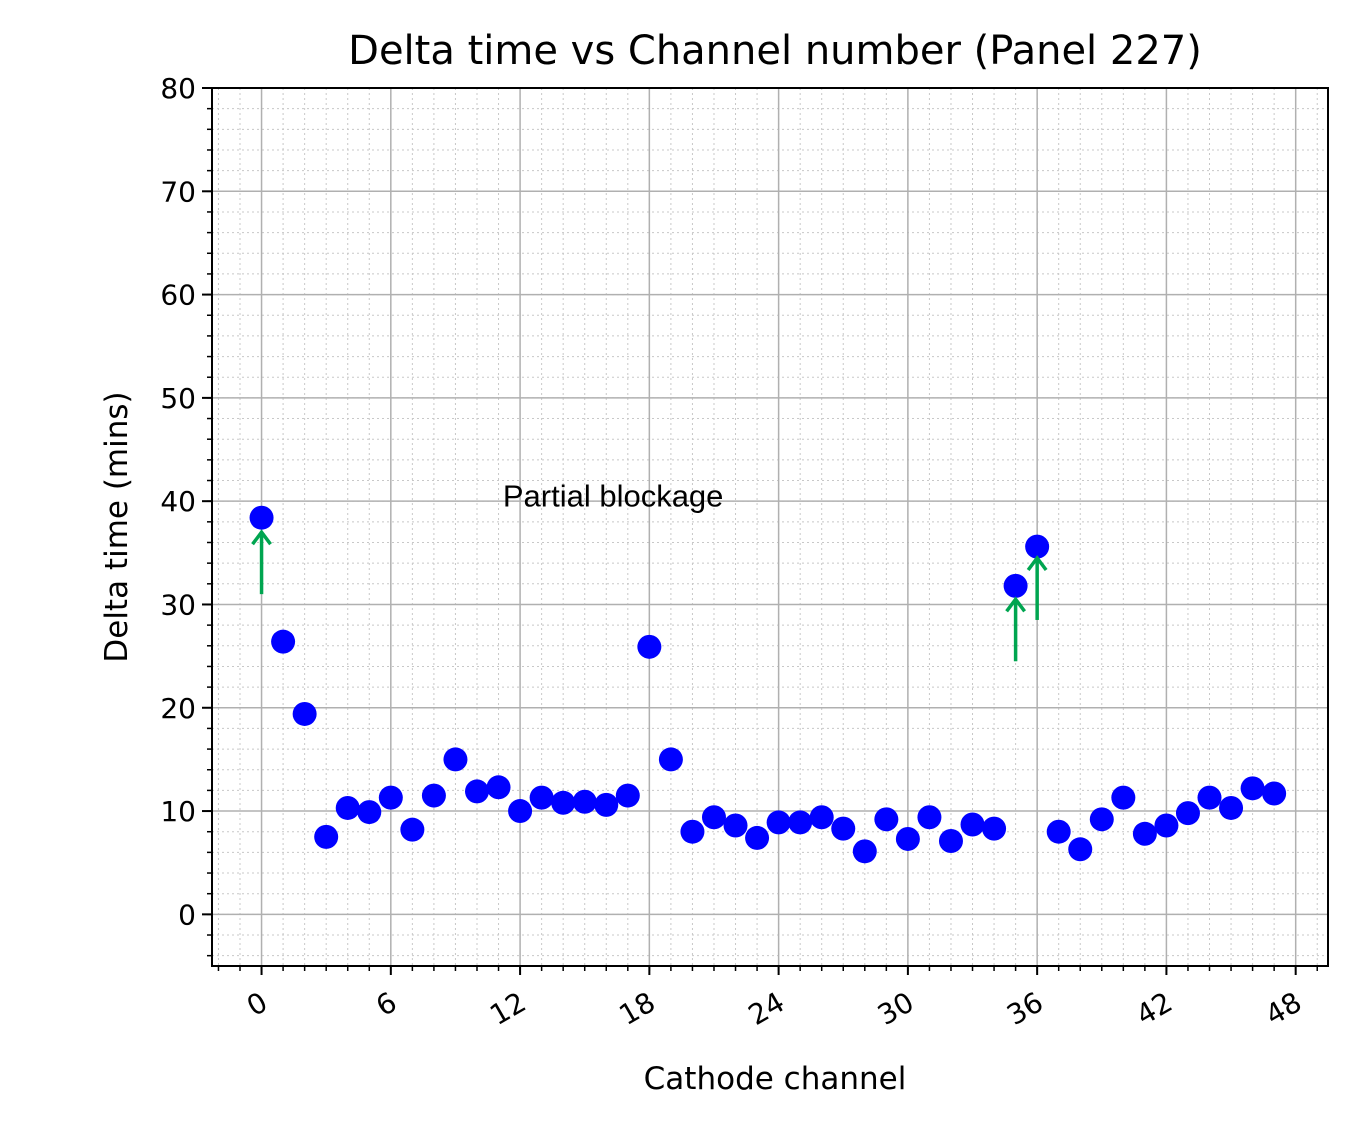  What do you see at coordinates (649, 570) in the screenshot?
I see `annotations: Partial blockage` at bounding box center [649, 570].